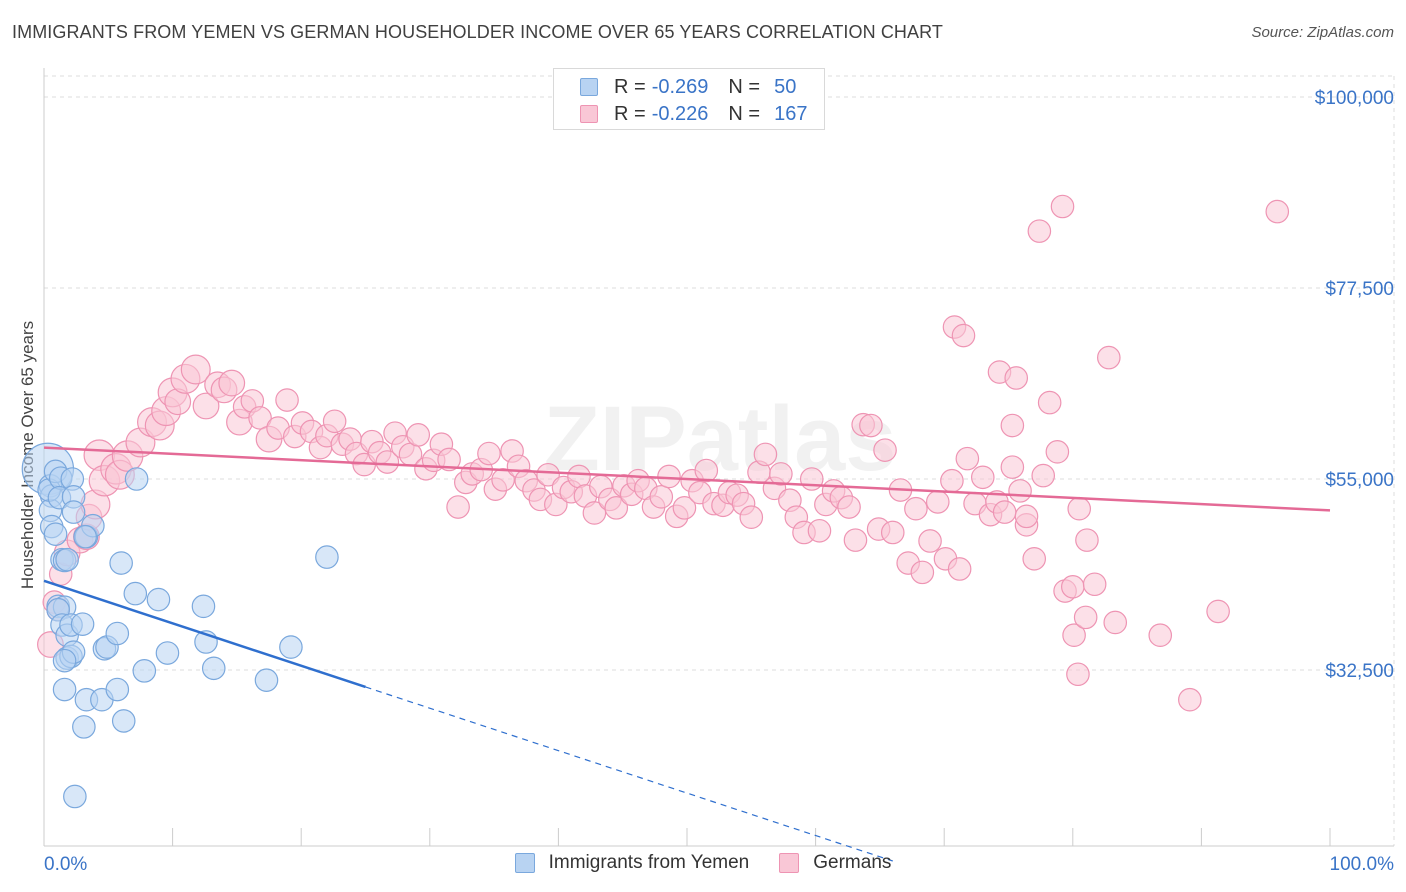 The height and width of the screenshot is (892, 1406). What do you see at coordinates (680, 86) in the screenshot?
I see `legend-r-value: -0.269` at bounding box center [680, 86].